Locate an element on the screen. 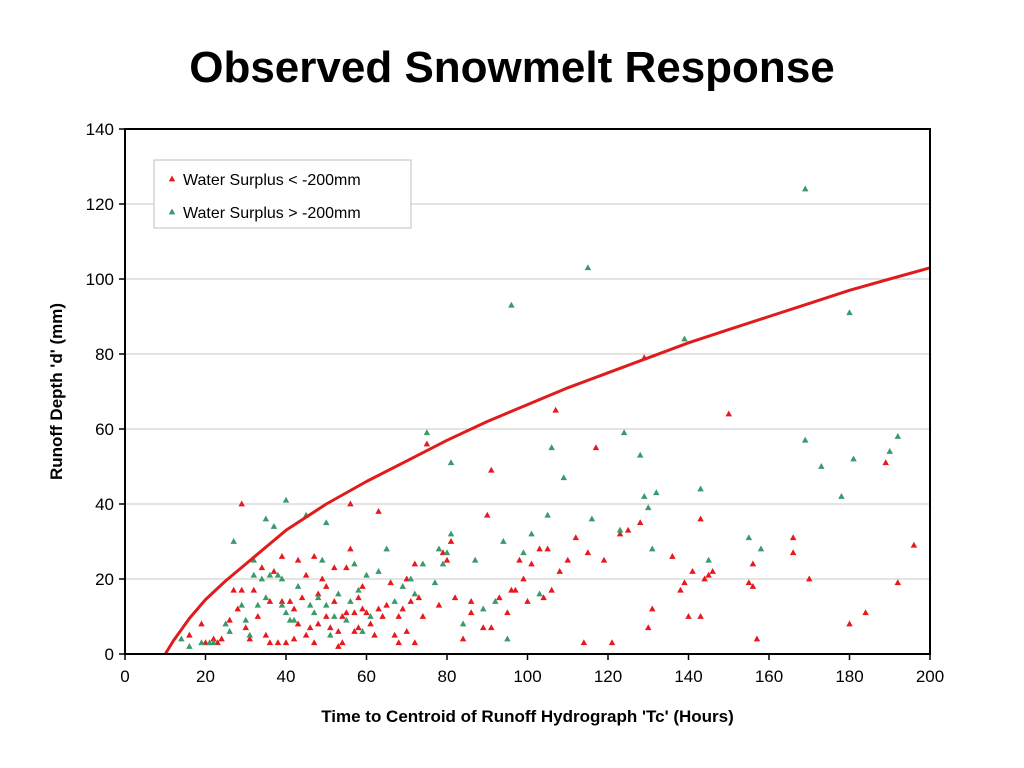 The width and height of the screenshot is (1024, 768). legend-box is located at coordinates (282, 194).